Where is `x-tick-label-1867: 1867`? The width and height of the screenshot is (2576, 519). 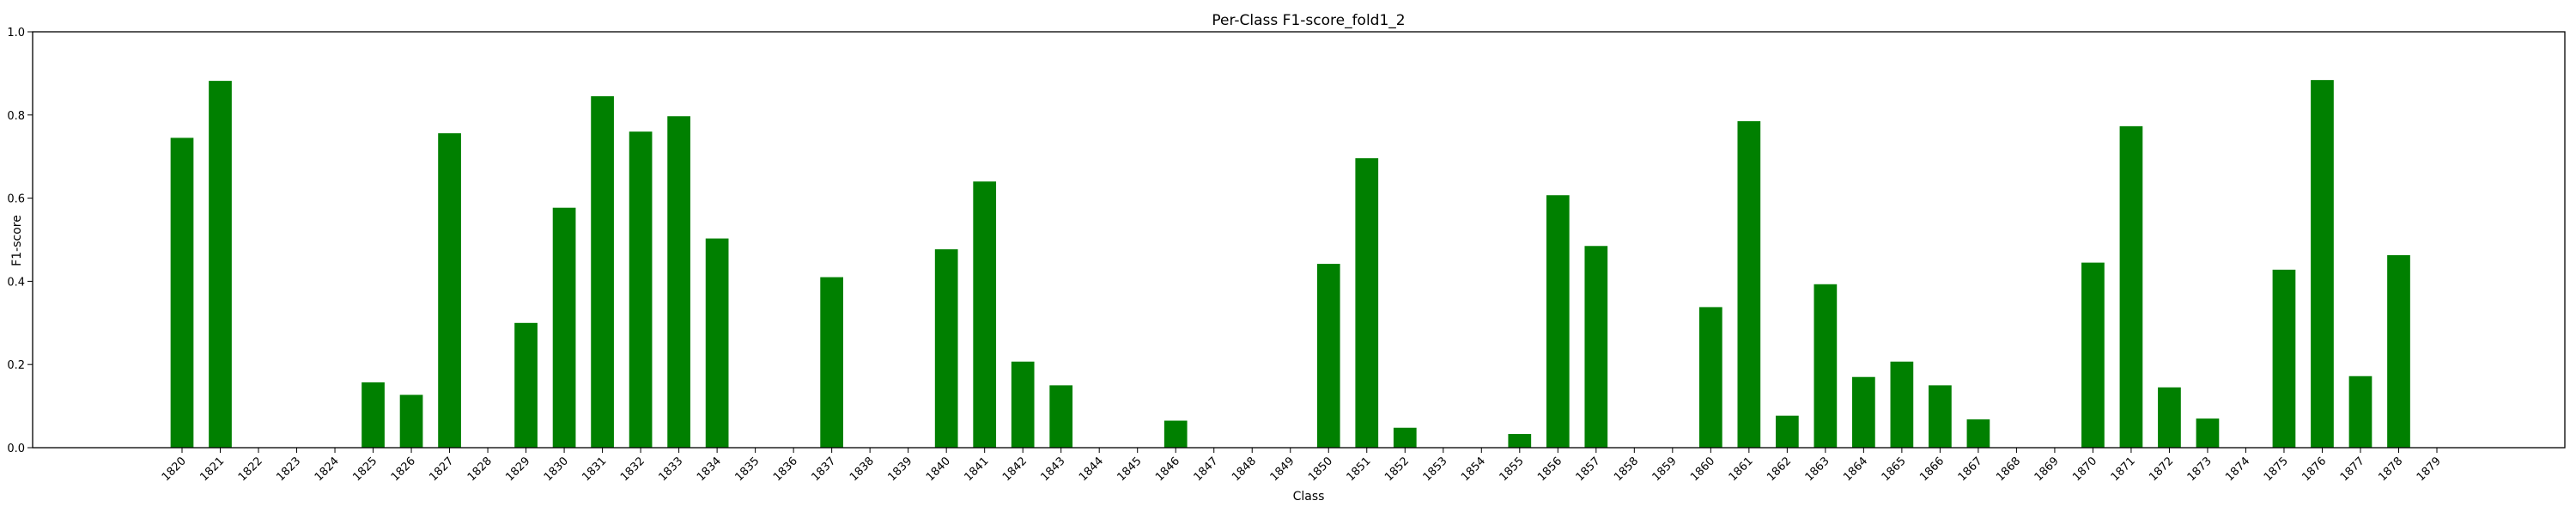
x-tick-label-1867: 1867 is located at coordinates (1970, 469).